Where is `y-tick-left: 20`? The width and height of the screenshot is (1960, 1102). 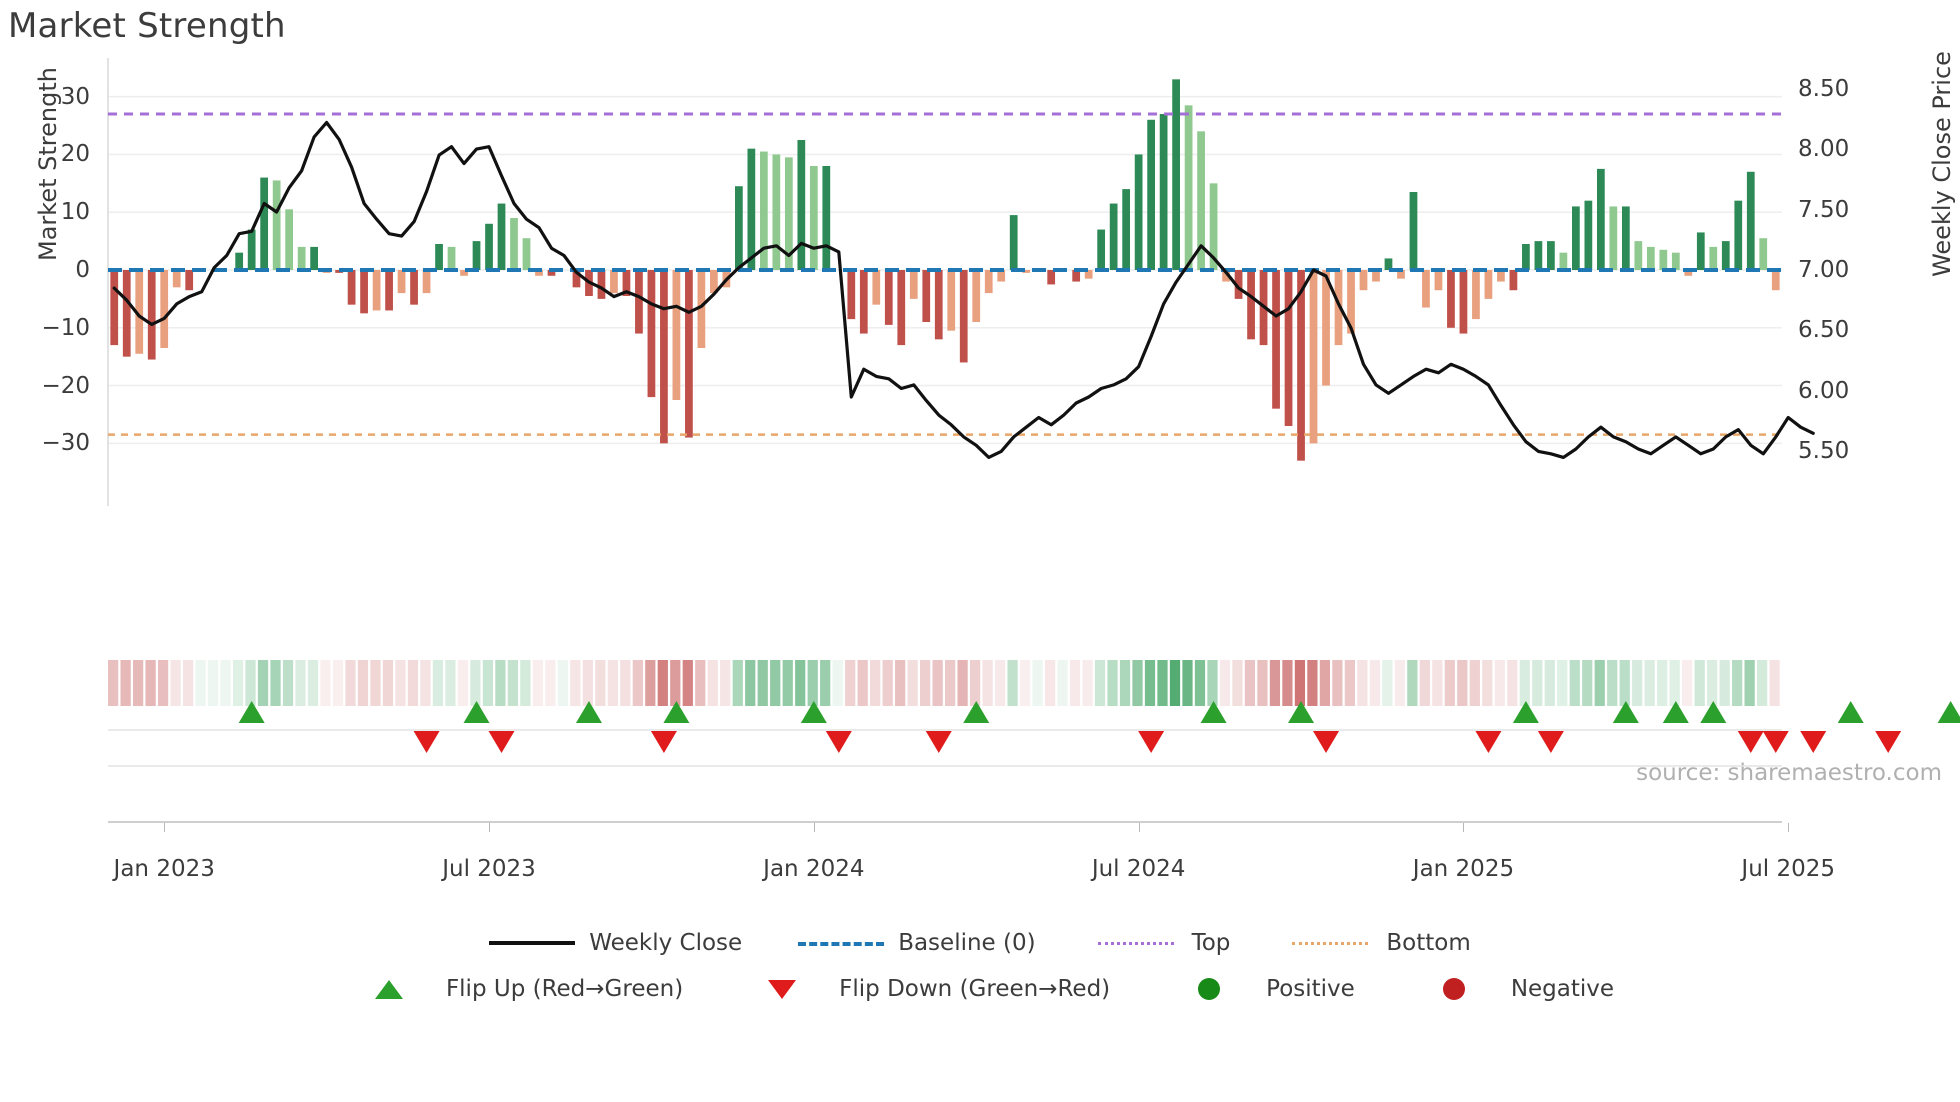 y-tick-left: 20 is located at coordinates (75, 154).